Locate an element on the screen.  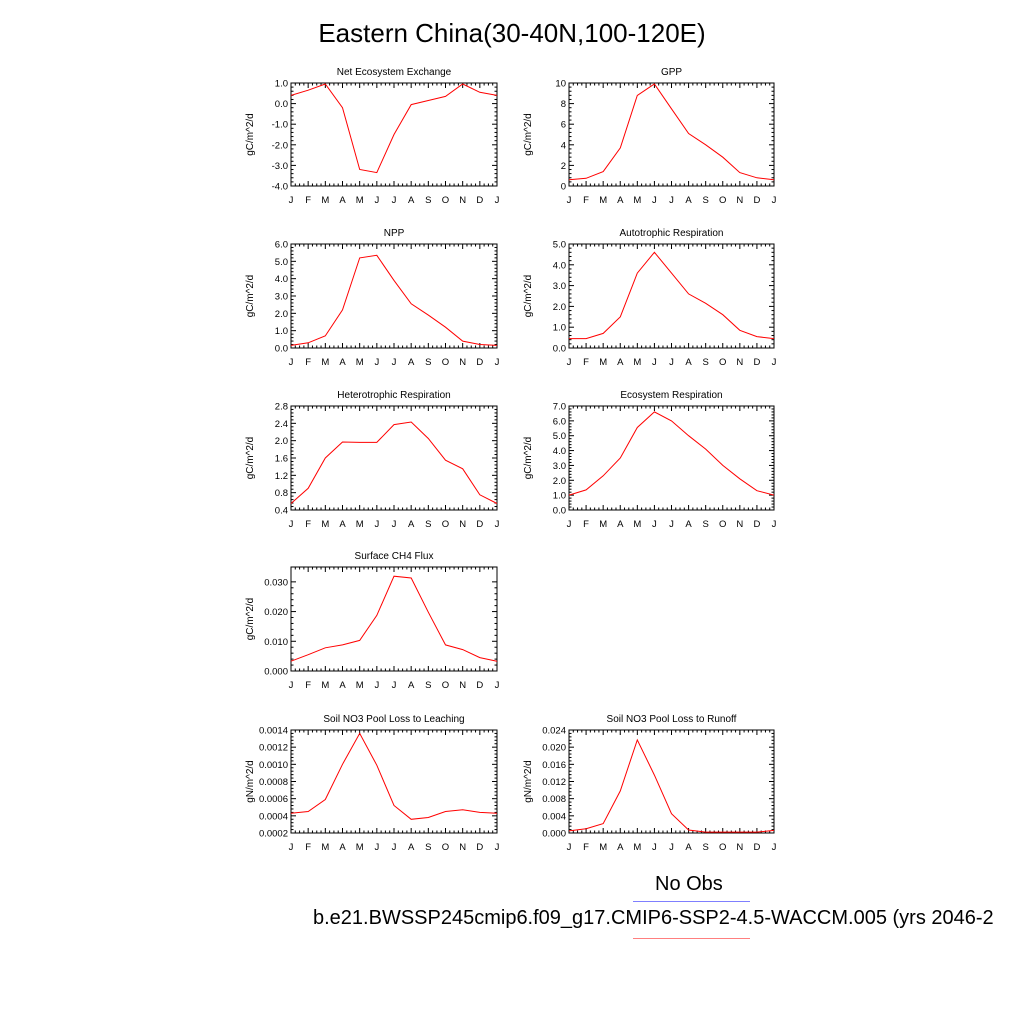
y-tick-label: 0.0010 is located at coordinates (273, 765).